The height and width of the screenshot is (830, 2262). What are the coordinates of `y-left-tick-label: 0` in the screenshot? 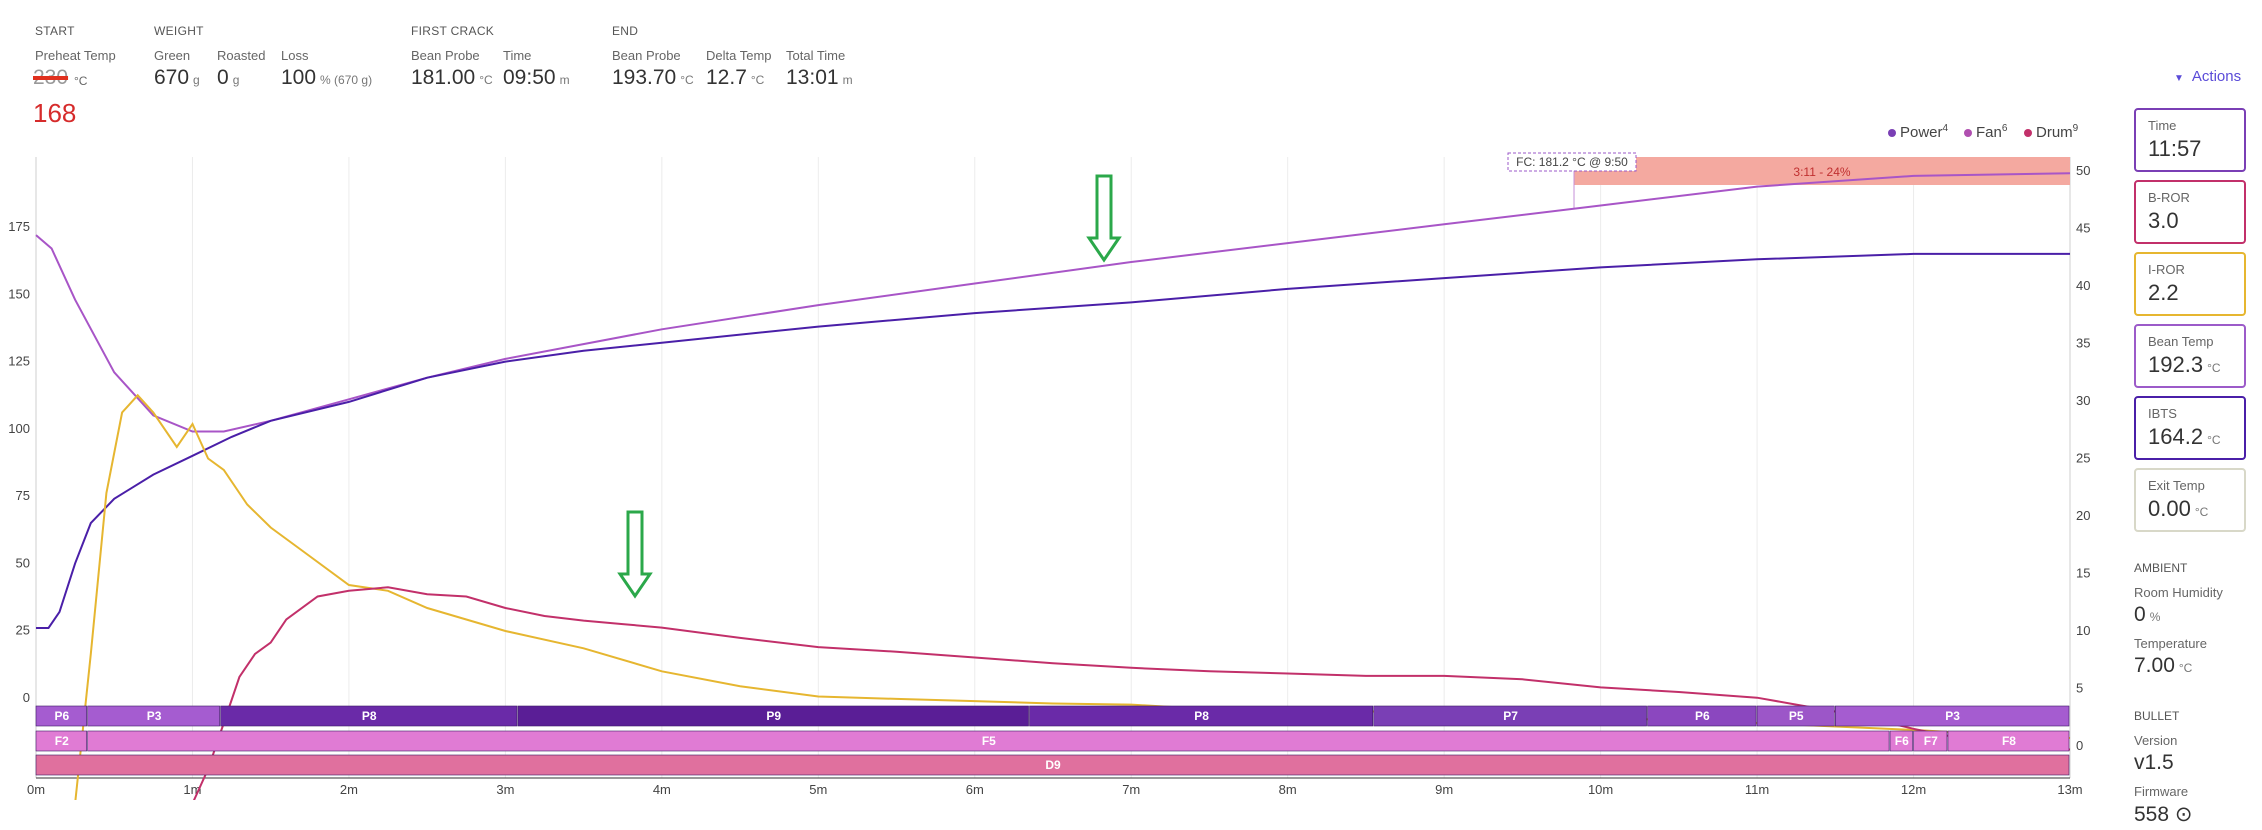 It's located at (26, 697).